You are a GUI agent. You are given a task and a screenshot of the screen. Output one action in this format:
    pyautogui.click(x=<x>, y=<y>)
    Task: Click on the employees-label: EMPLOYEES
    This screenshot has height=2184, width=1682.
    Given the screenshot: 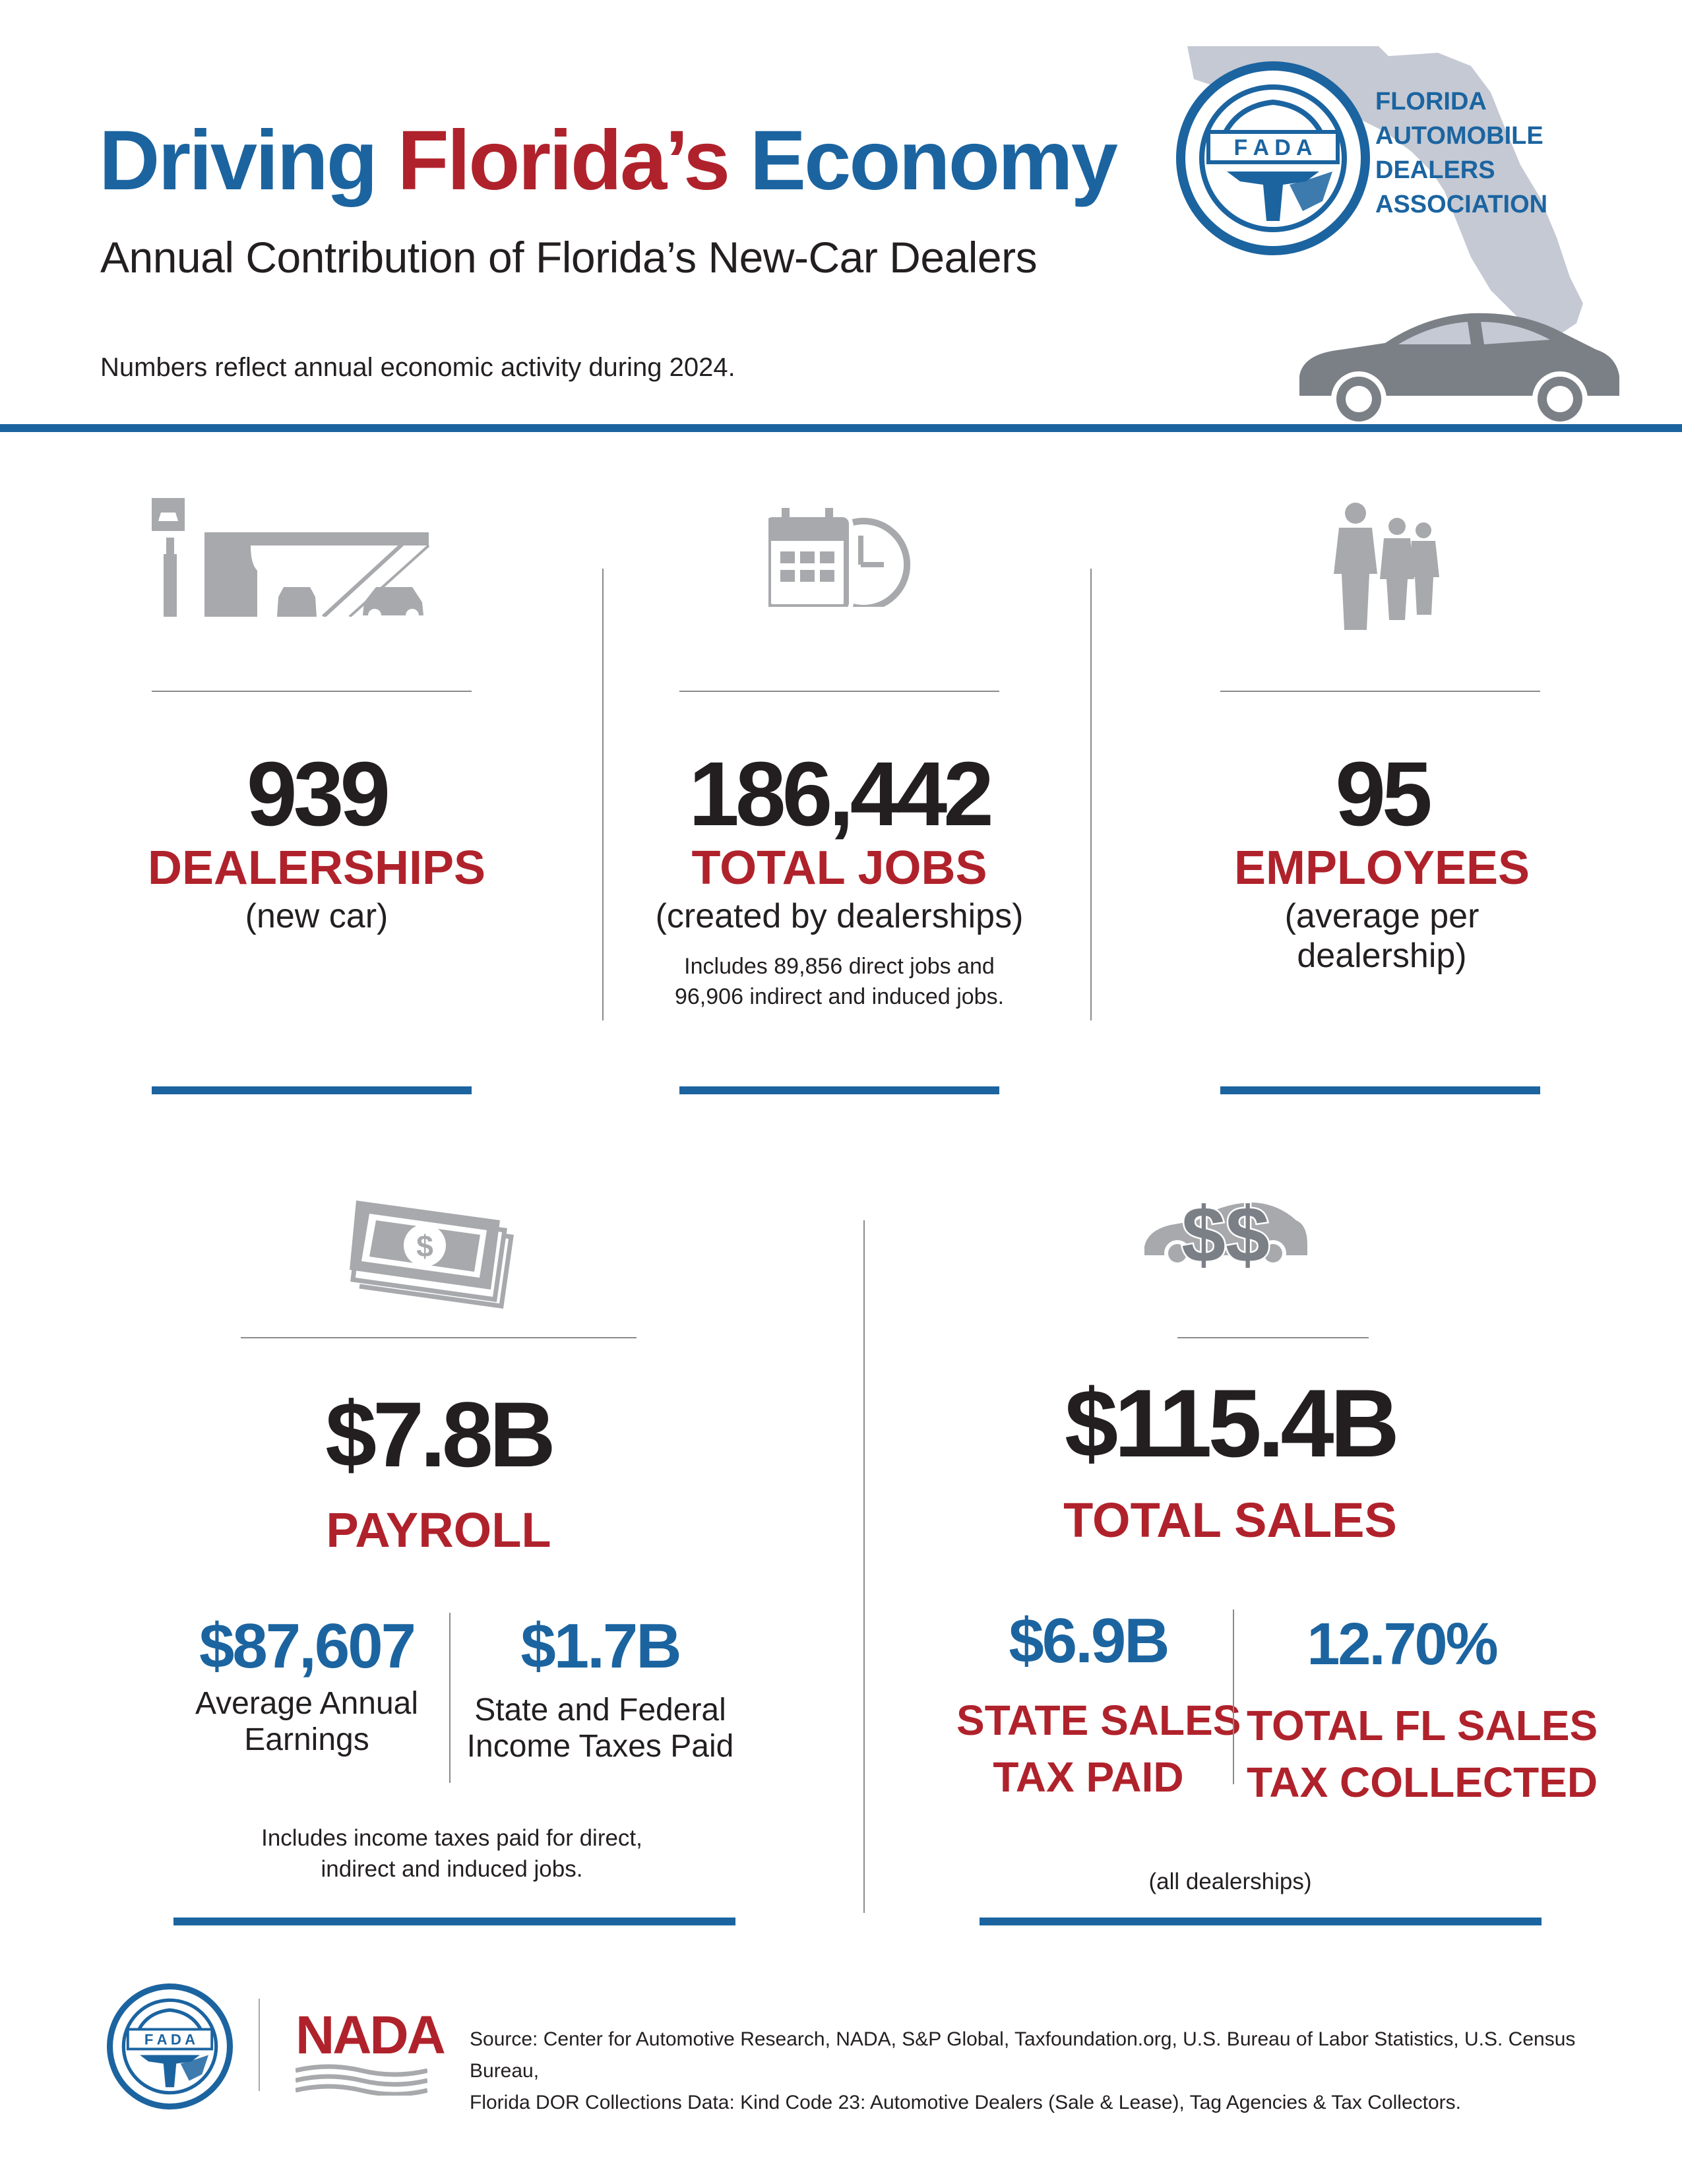 What is the action you would take?
    pyautogui.click(x=1381, y=868)
    